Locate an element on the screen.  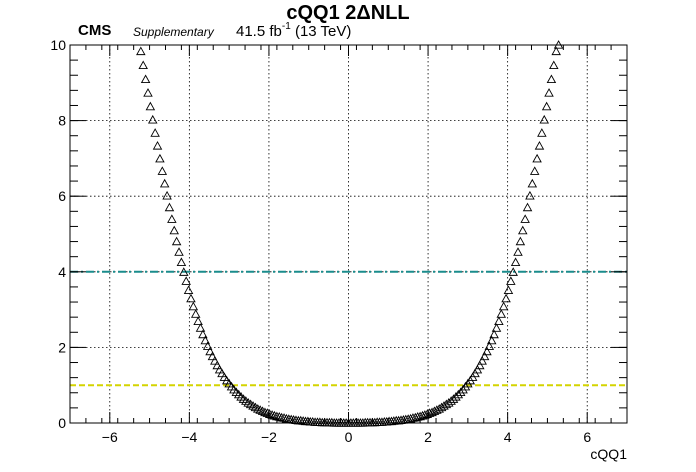
x-tick-label: −2 is located at coordinates (269, 437).